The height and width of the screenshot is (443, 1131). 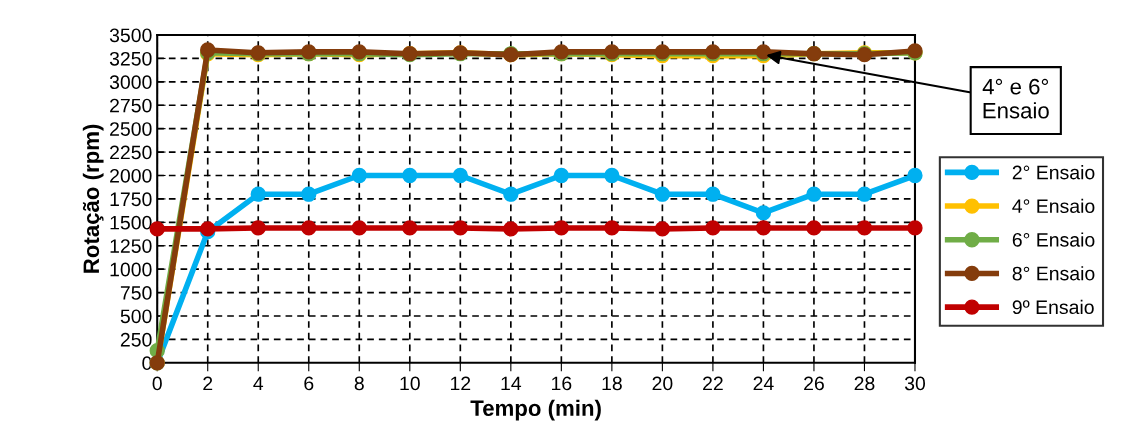 I want to click on y-tick-label: 3250, so click(x=130, y=58).